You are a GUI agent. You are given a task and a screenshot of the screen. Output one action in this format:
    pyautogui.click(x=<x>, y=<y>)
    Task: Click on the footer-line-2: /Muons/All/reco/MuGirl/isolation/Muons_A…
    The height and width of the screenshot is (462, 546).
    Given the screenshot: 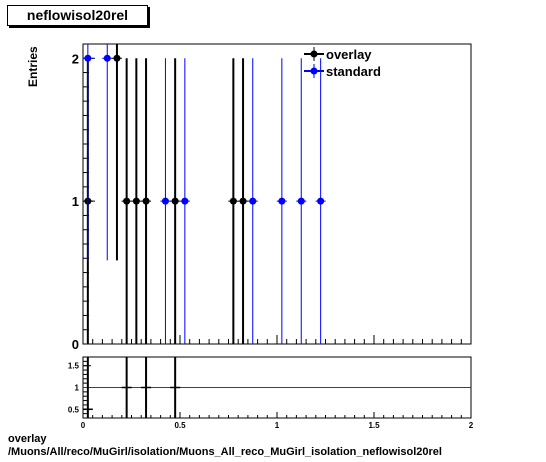 What is the action you would take?
    pyautogui.click(x=225, y=452)
    